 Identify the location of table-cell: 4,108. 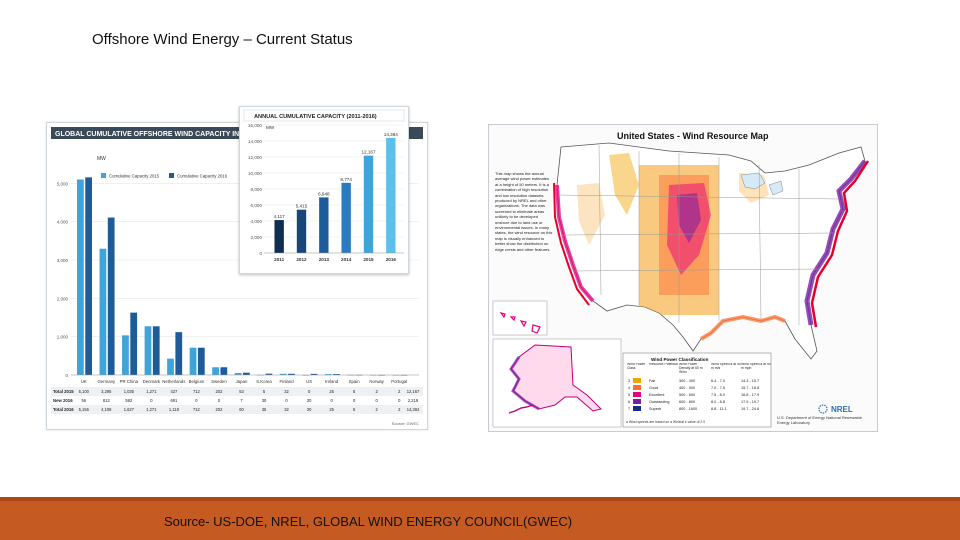
(106, 409).